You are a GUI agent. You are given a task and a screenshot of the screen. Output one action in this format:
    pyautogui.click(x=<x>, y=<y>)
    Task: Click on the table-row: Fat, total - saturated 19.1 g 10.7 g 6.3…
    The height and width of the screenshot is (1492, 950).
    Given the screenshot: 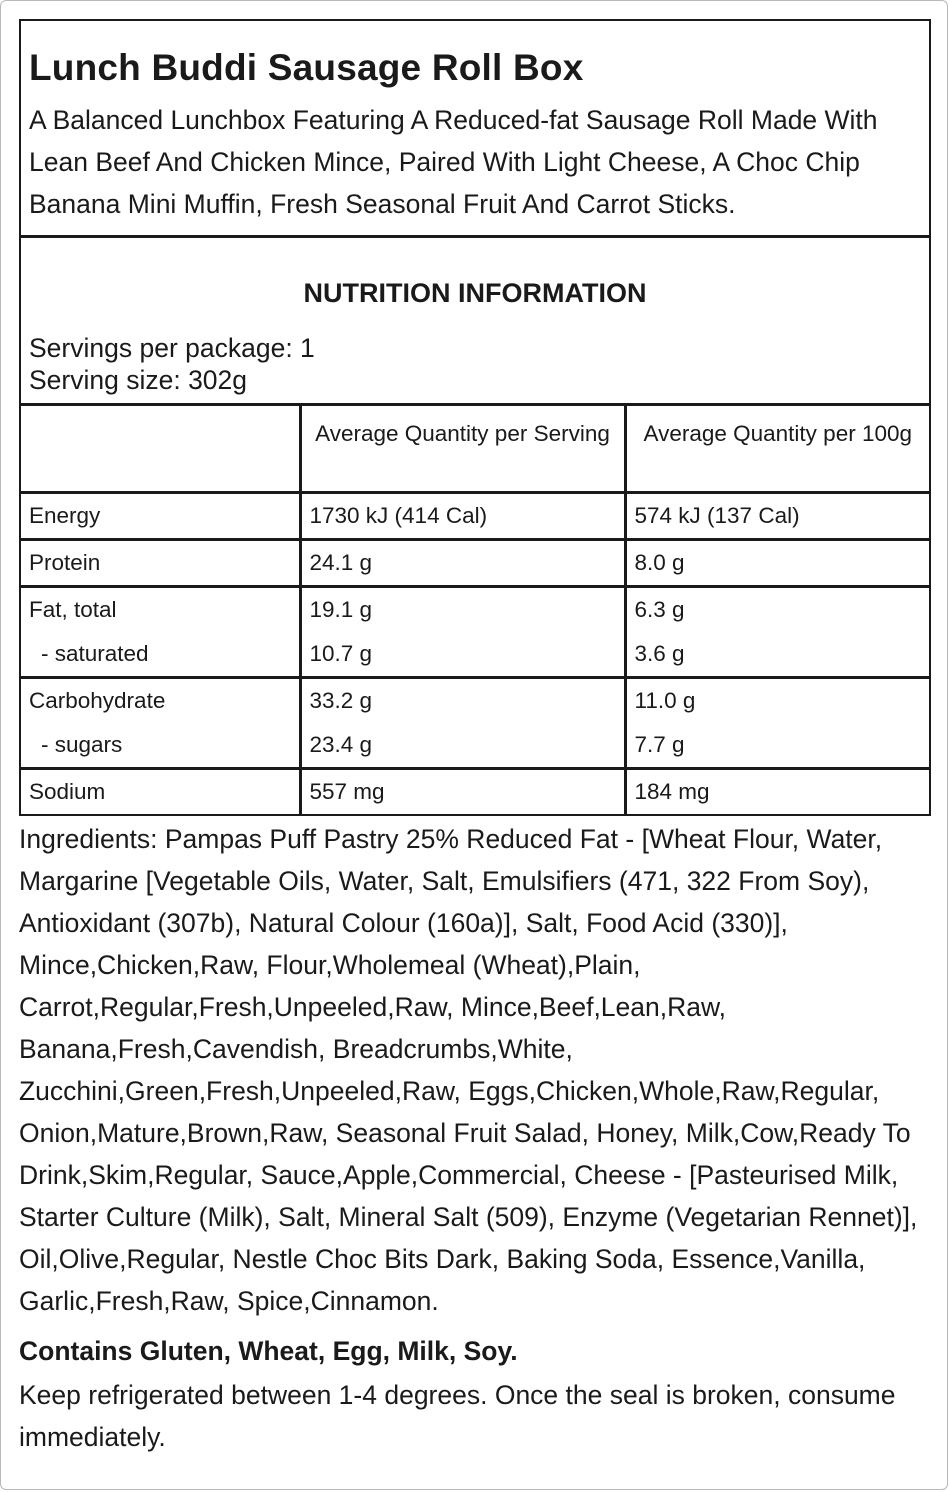 What is the action you would take?
    pyautogui.click(x=475, y=632)
    